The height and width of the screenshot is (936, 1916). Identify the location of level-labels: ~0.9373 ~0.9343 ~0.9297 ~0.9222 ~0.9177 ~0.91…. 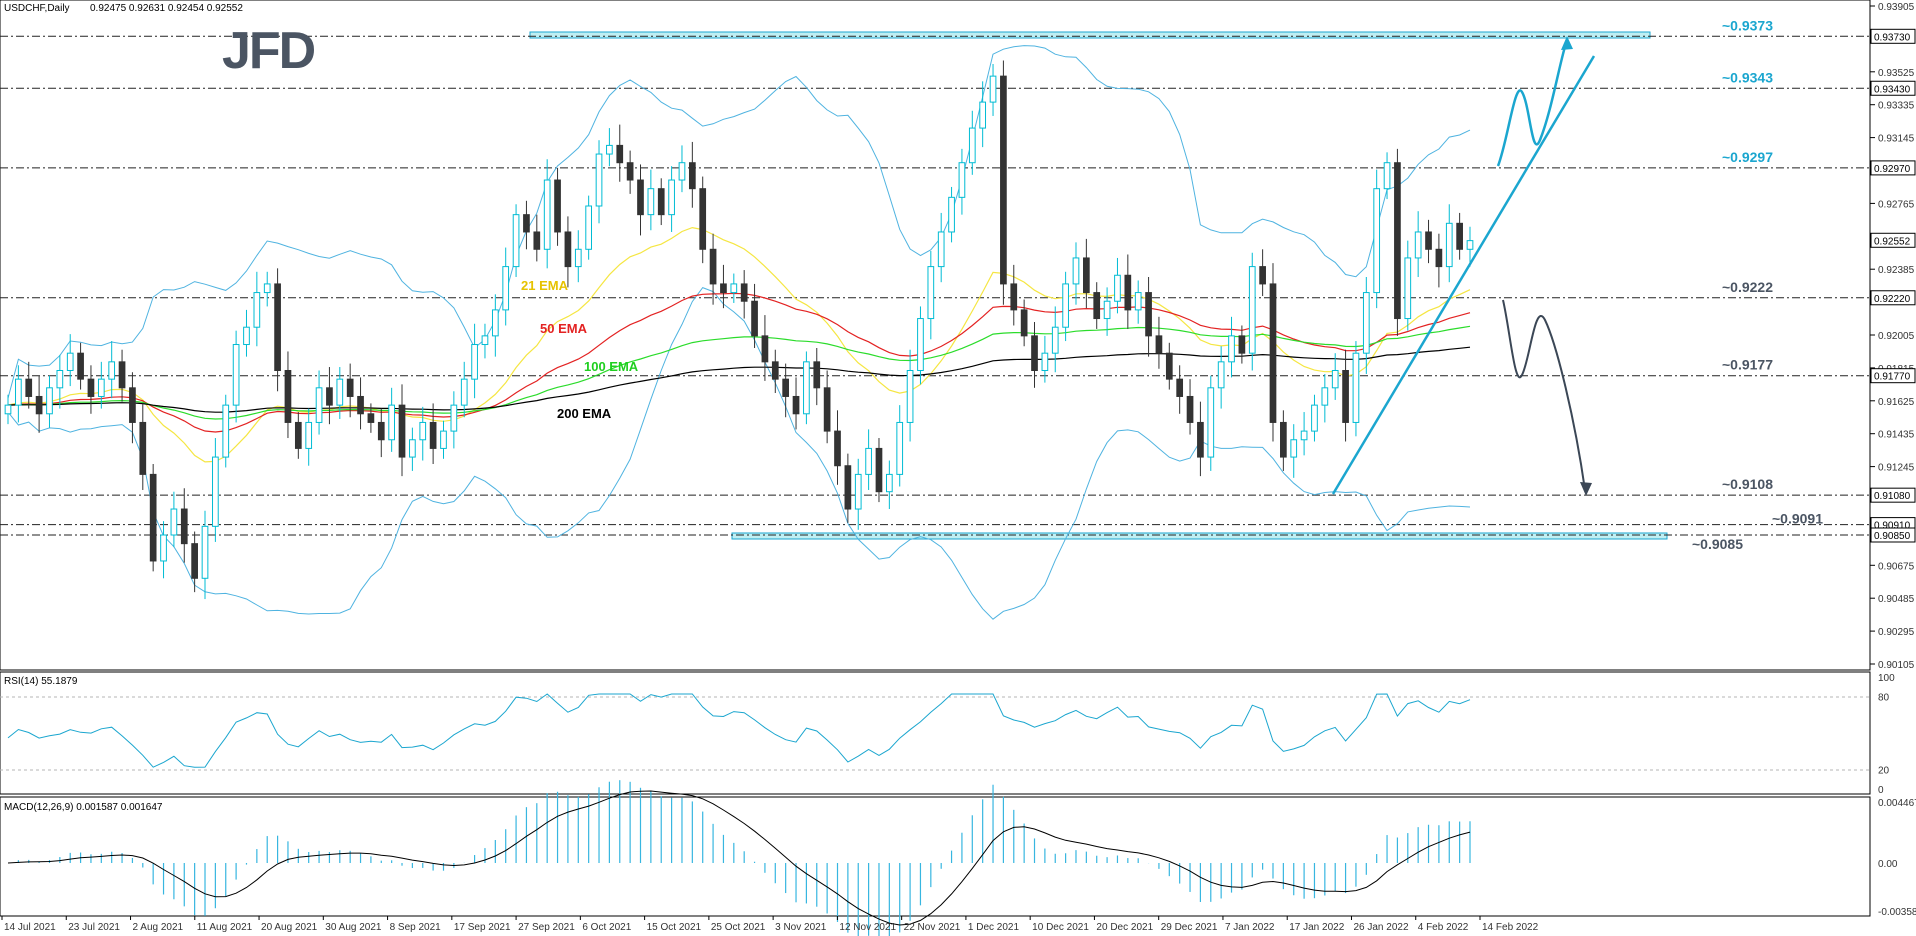
(1757, 284).